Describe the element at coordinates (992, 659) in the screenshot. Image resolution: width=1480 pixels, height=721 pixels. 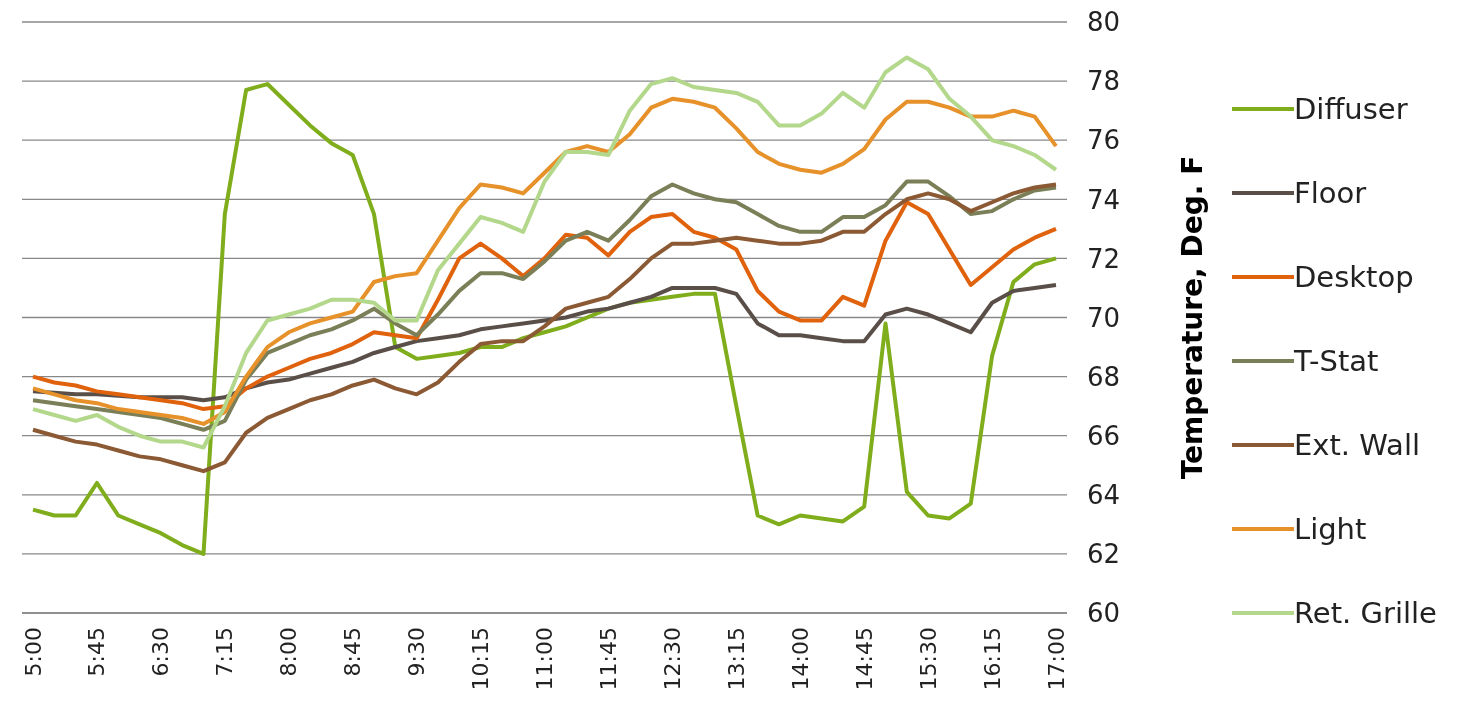
I see `x-tick-label: 16:15` at that location.